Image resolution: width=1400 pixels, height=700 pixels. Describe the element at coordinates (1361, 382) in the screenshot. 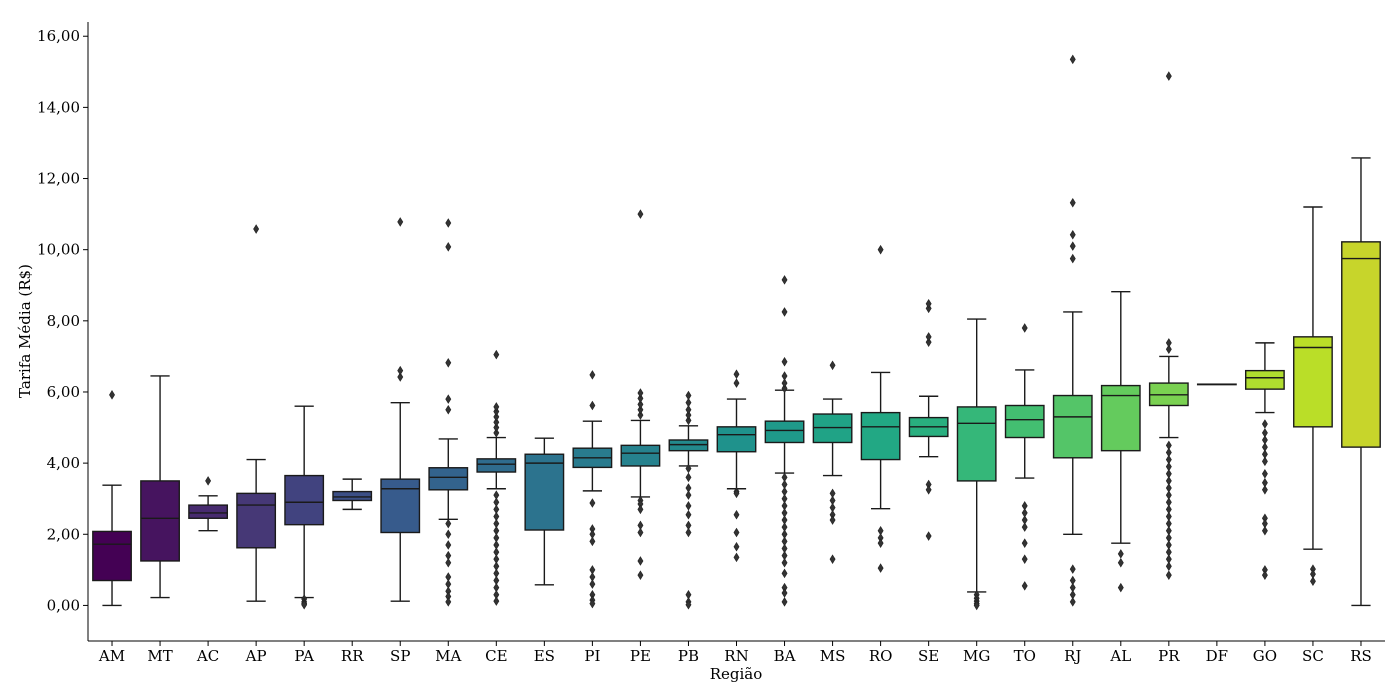

I see `box-rs` at that location.